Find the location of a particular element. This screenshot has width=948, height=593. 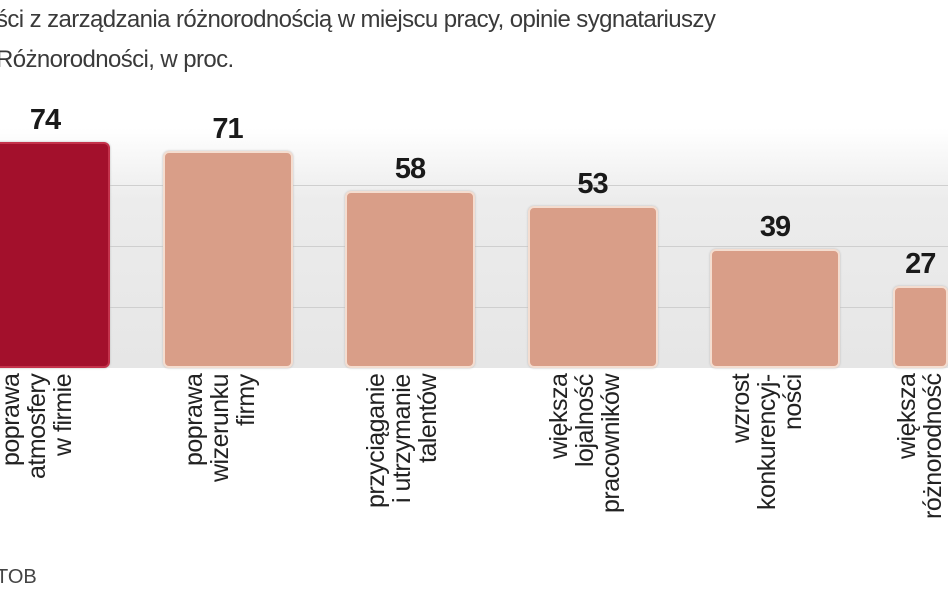

gridline is located at coordinates (474, 185).